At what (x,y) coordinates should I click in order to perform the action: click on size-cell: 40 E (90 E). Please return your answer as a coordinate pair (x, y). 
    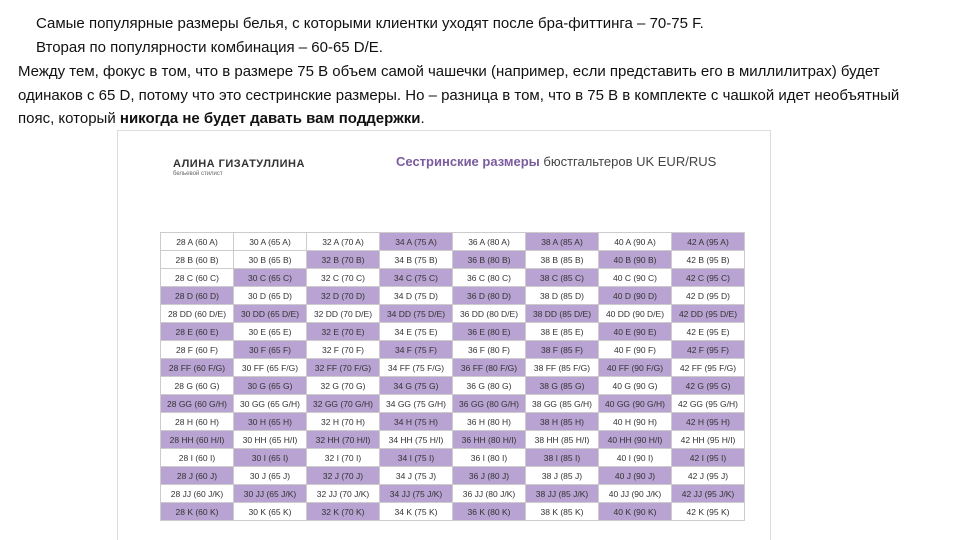
    Looking at the image, I should click on (635, 331).